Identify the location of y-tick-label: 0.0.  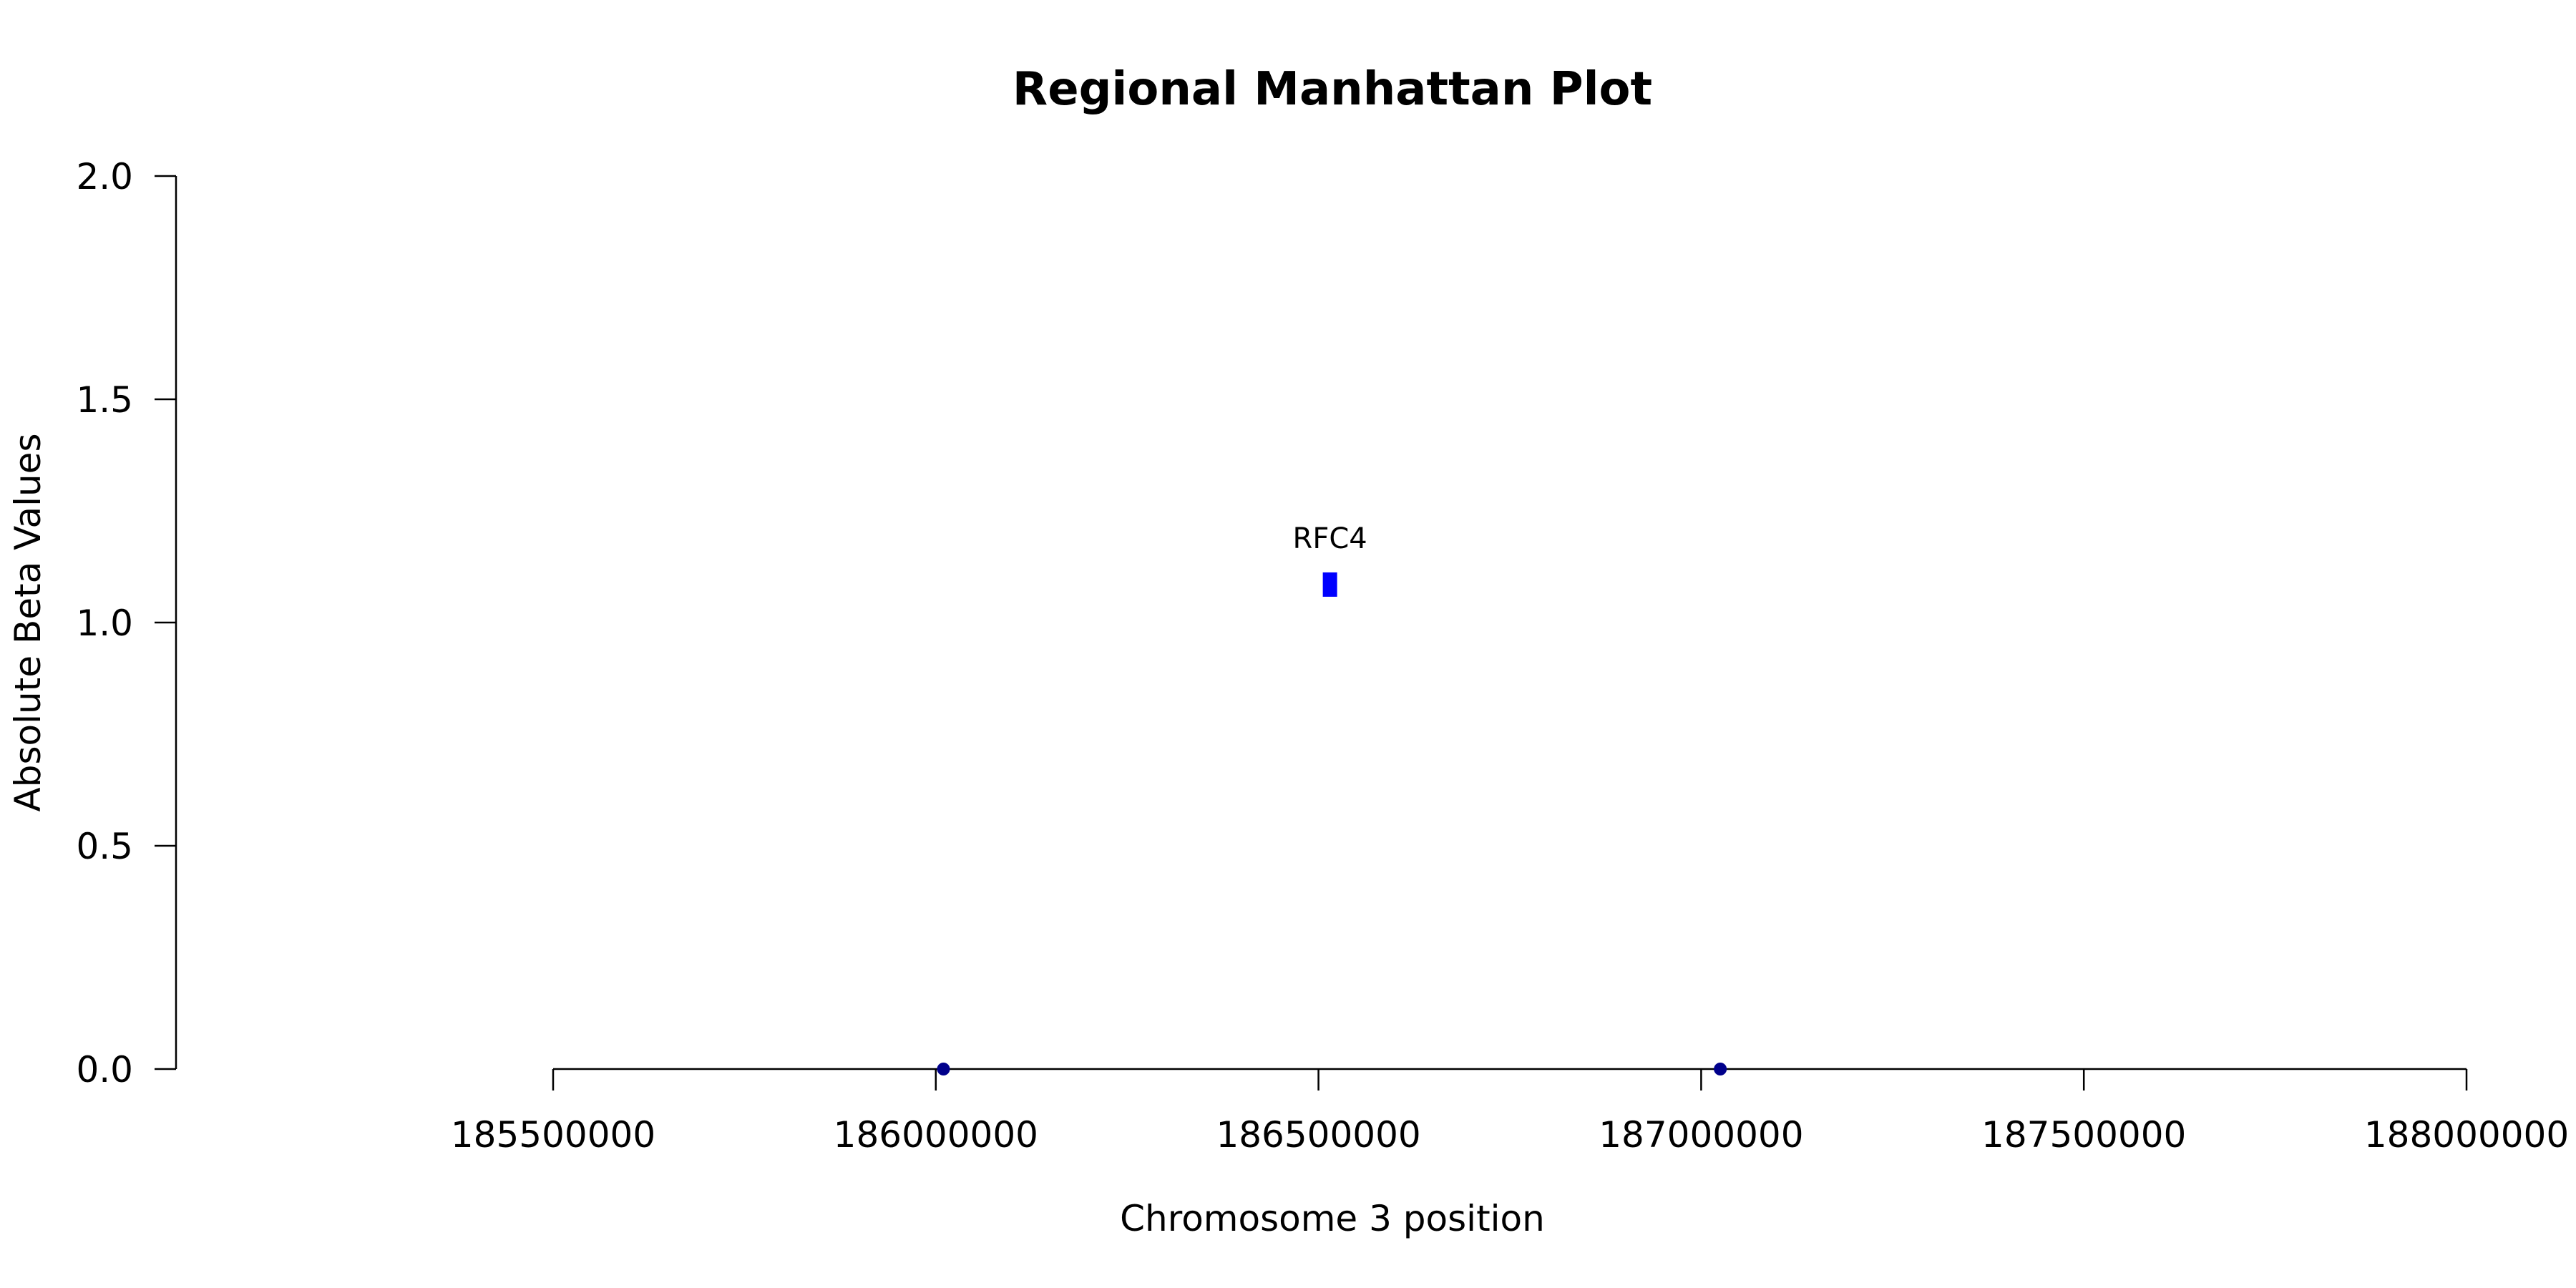
(104, 1070).